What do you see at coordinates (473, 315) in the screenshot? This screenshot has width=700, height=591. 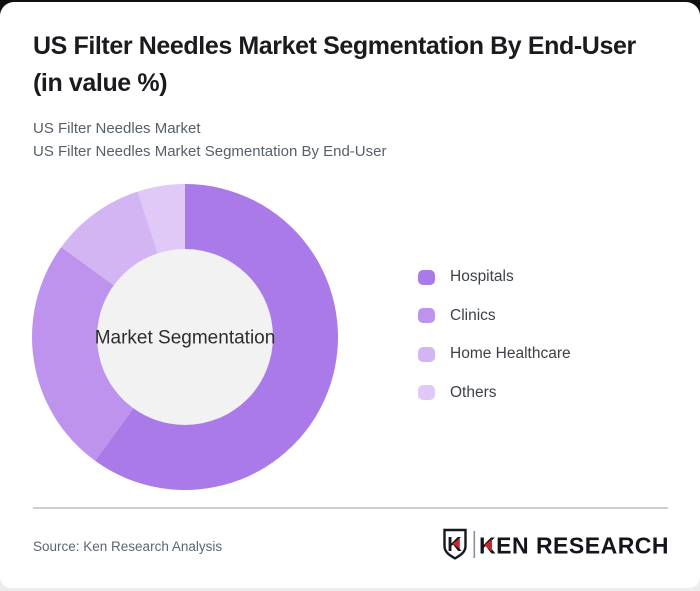 I see `legend-label: Clinics` at bounding box center [473, 315].